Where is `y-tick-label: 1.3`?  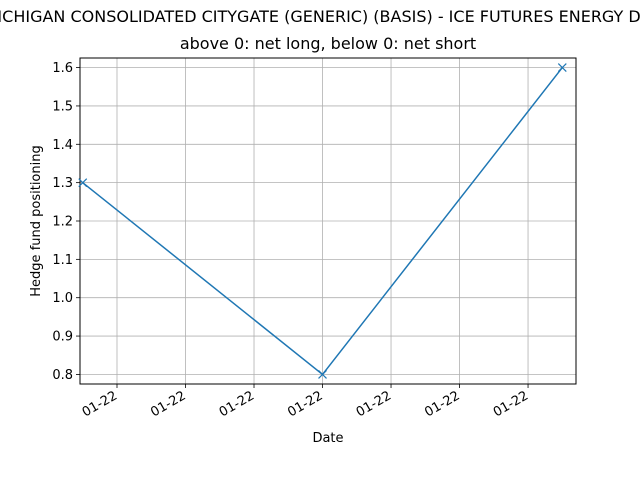
y-tick-label: 1.3 is located at coordinates (62, 183).